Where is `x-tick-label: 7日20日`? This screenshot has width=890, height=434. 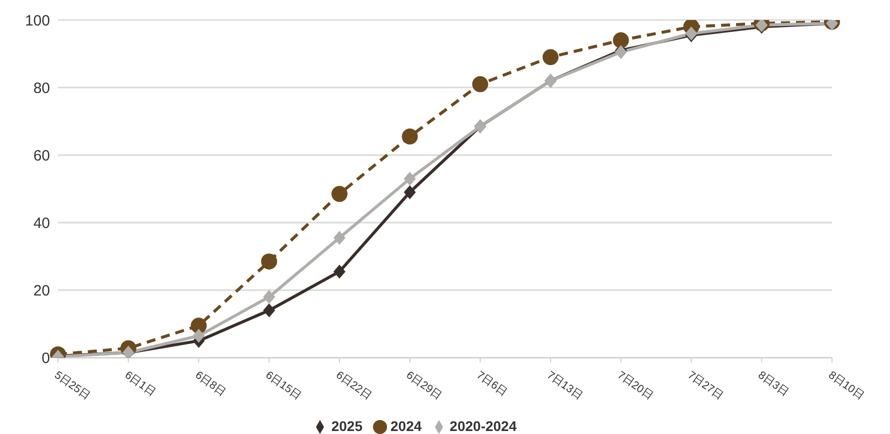 x-tick-label: 7日20日 is located at coordinates (635, 385).